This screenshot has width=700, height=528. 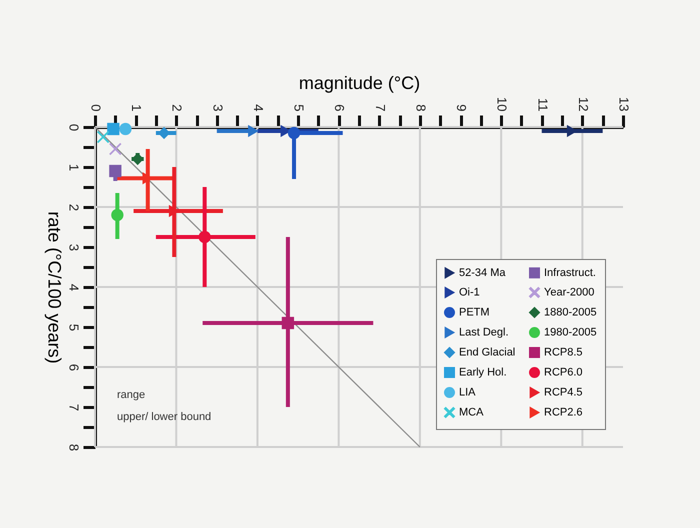 I want to click on annotation: range, so click(x=131, y=395).